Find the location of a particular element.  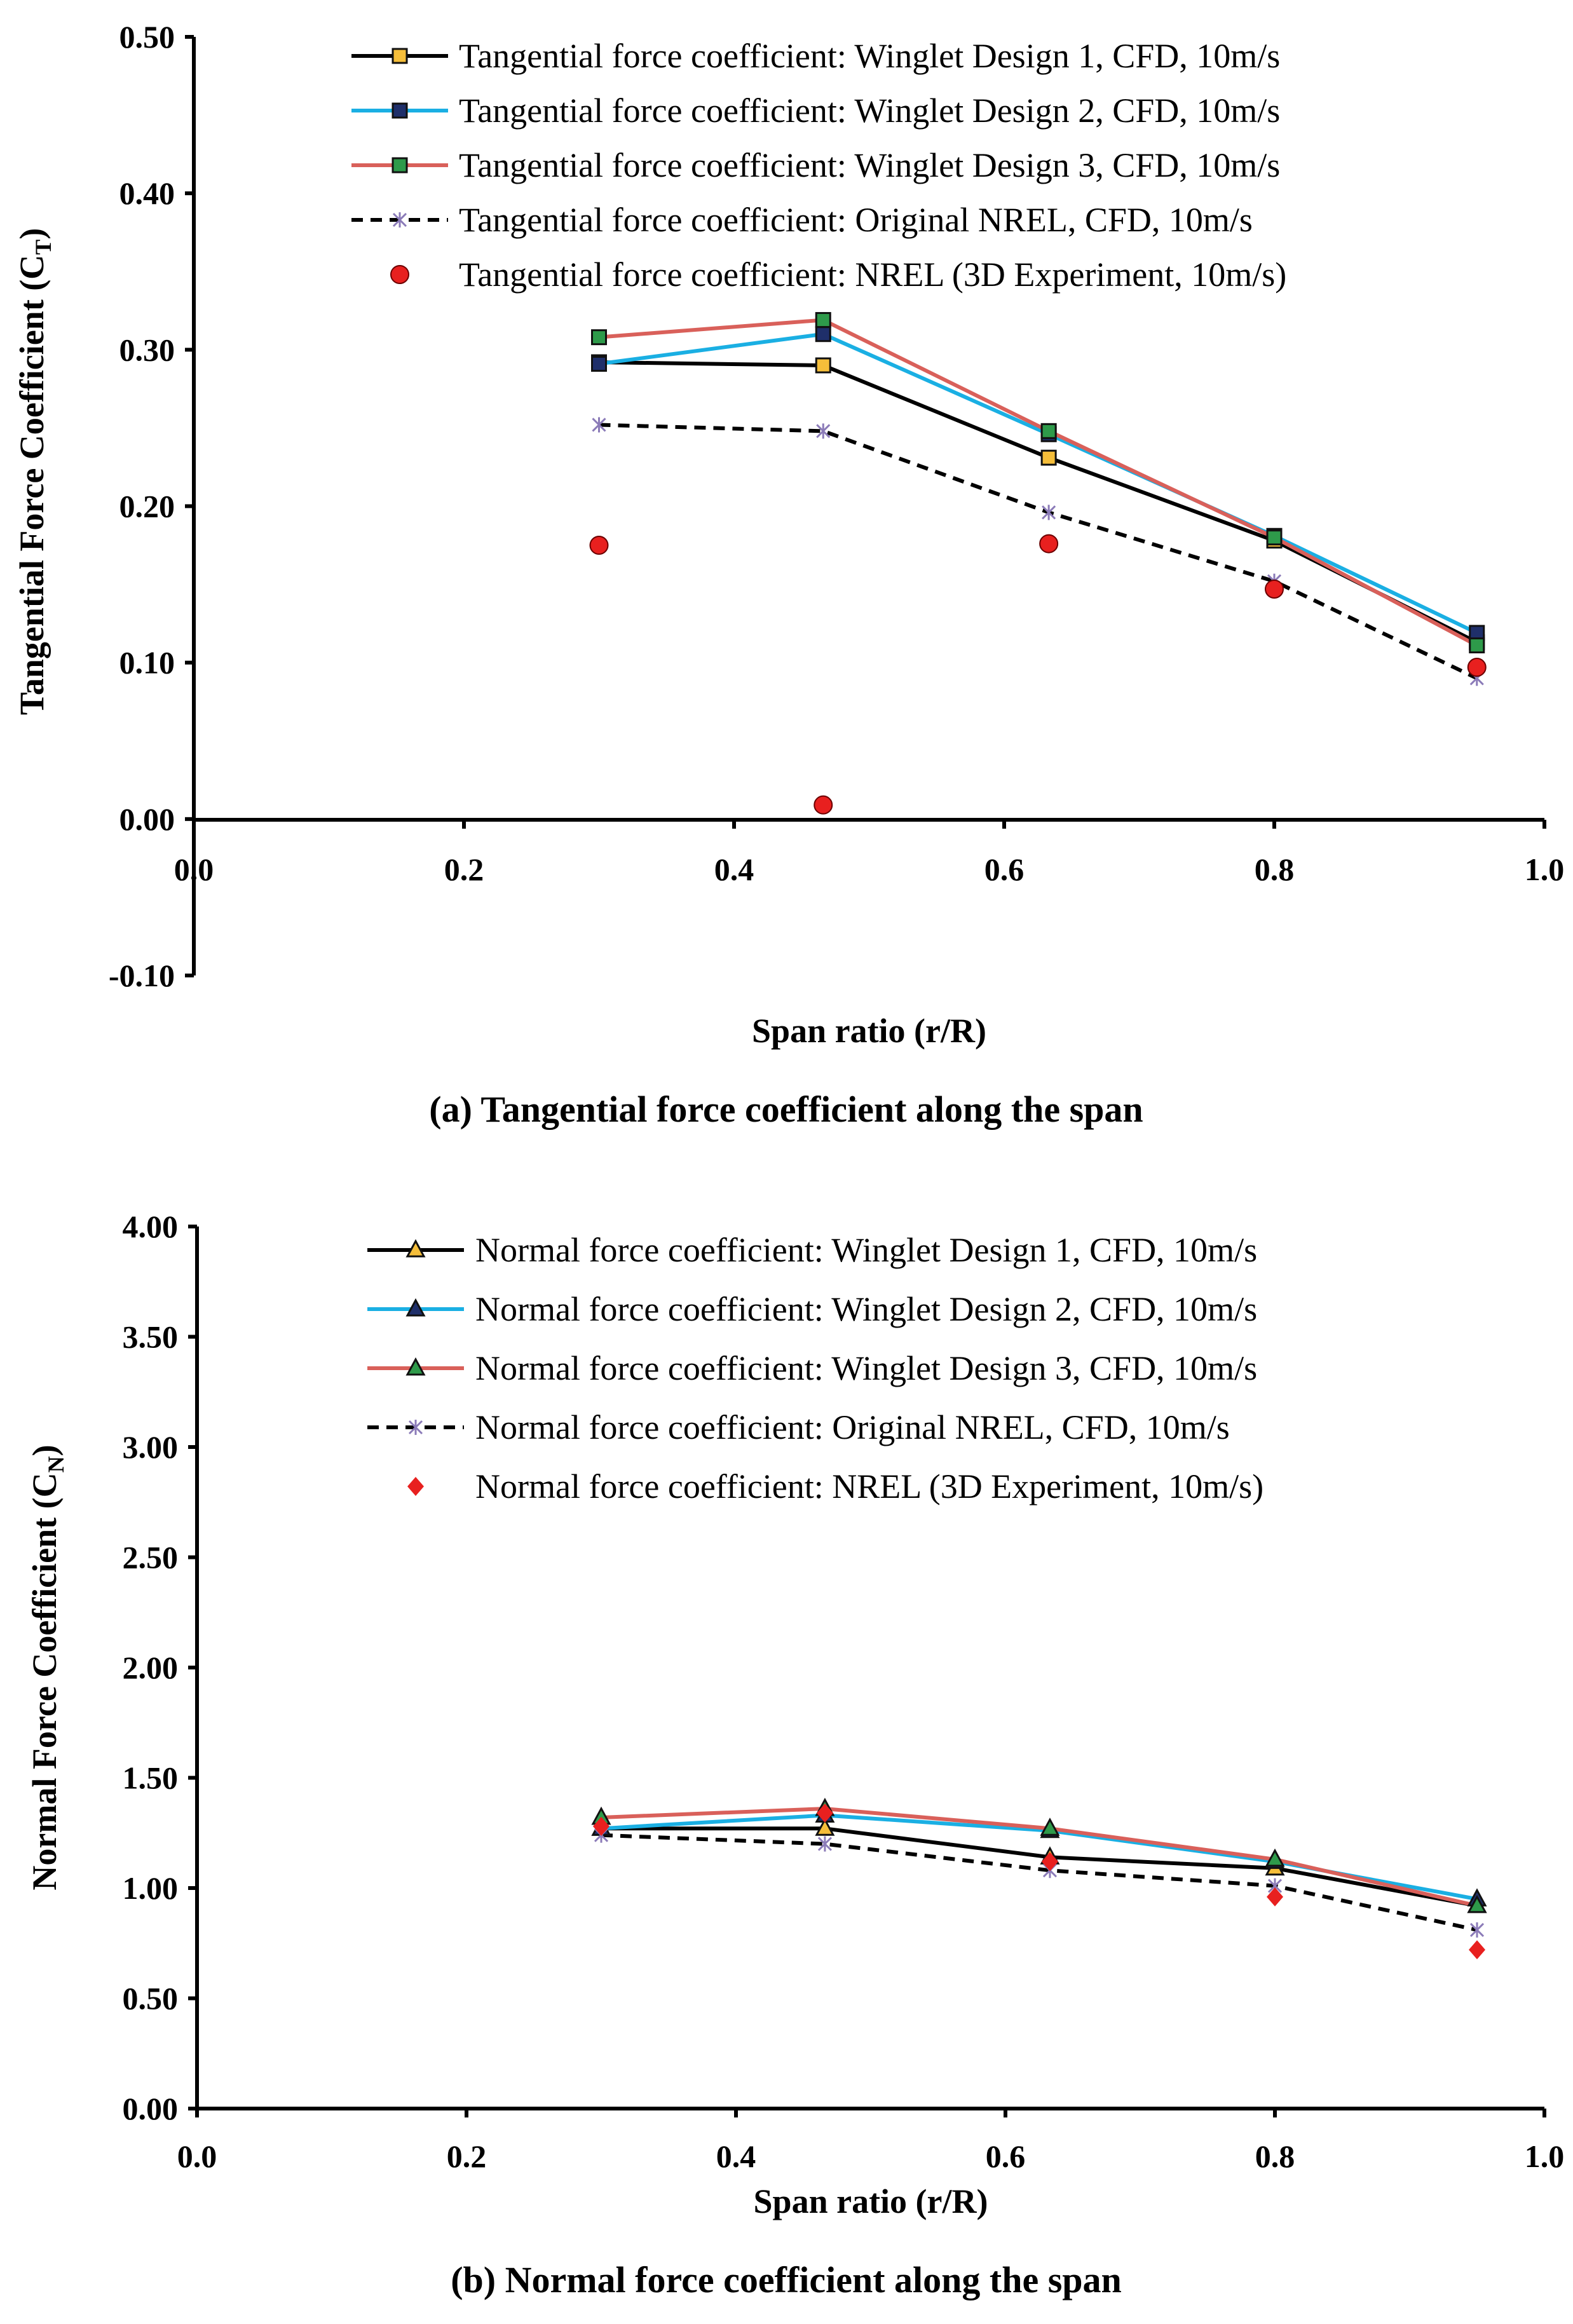

y-tick-label: 0.20 is located at coordinates (147, 506).